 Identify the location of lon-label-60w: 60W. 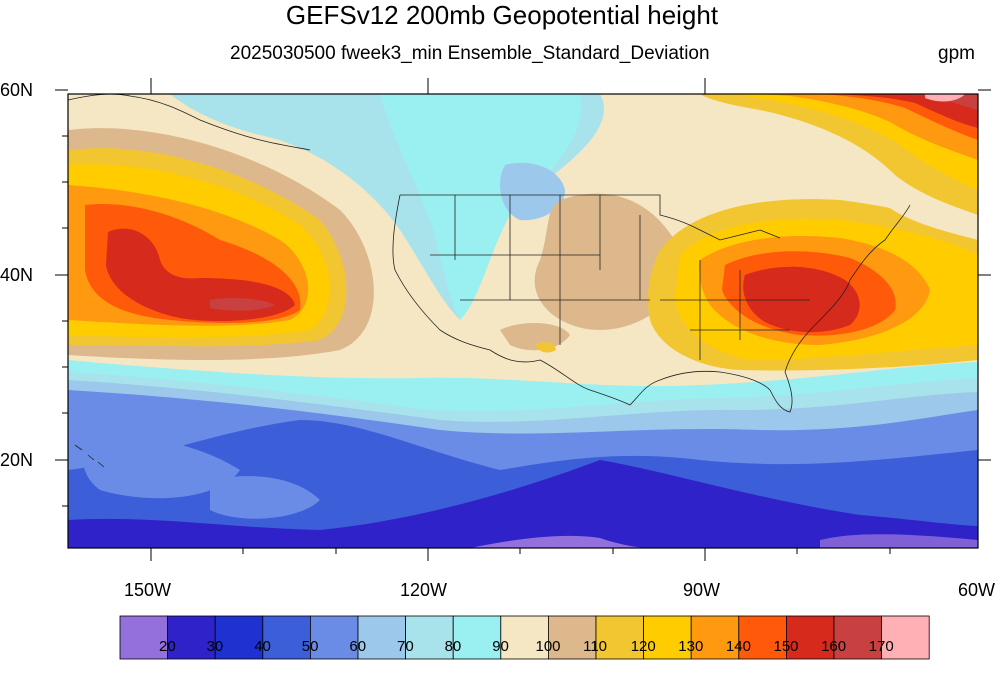
(977, 590).